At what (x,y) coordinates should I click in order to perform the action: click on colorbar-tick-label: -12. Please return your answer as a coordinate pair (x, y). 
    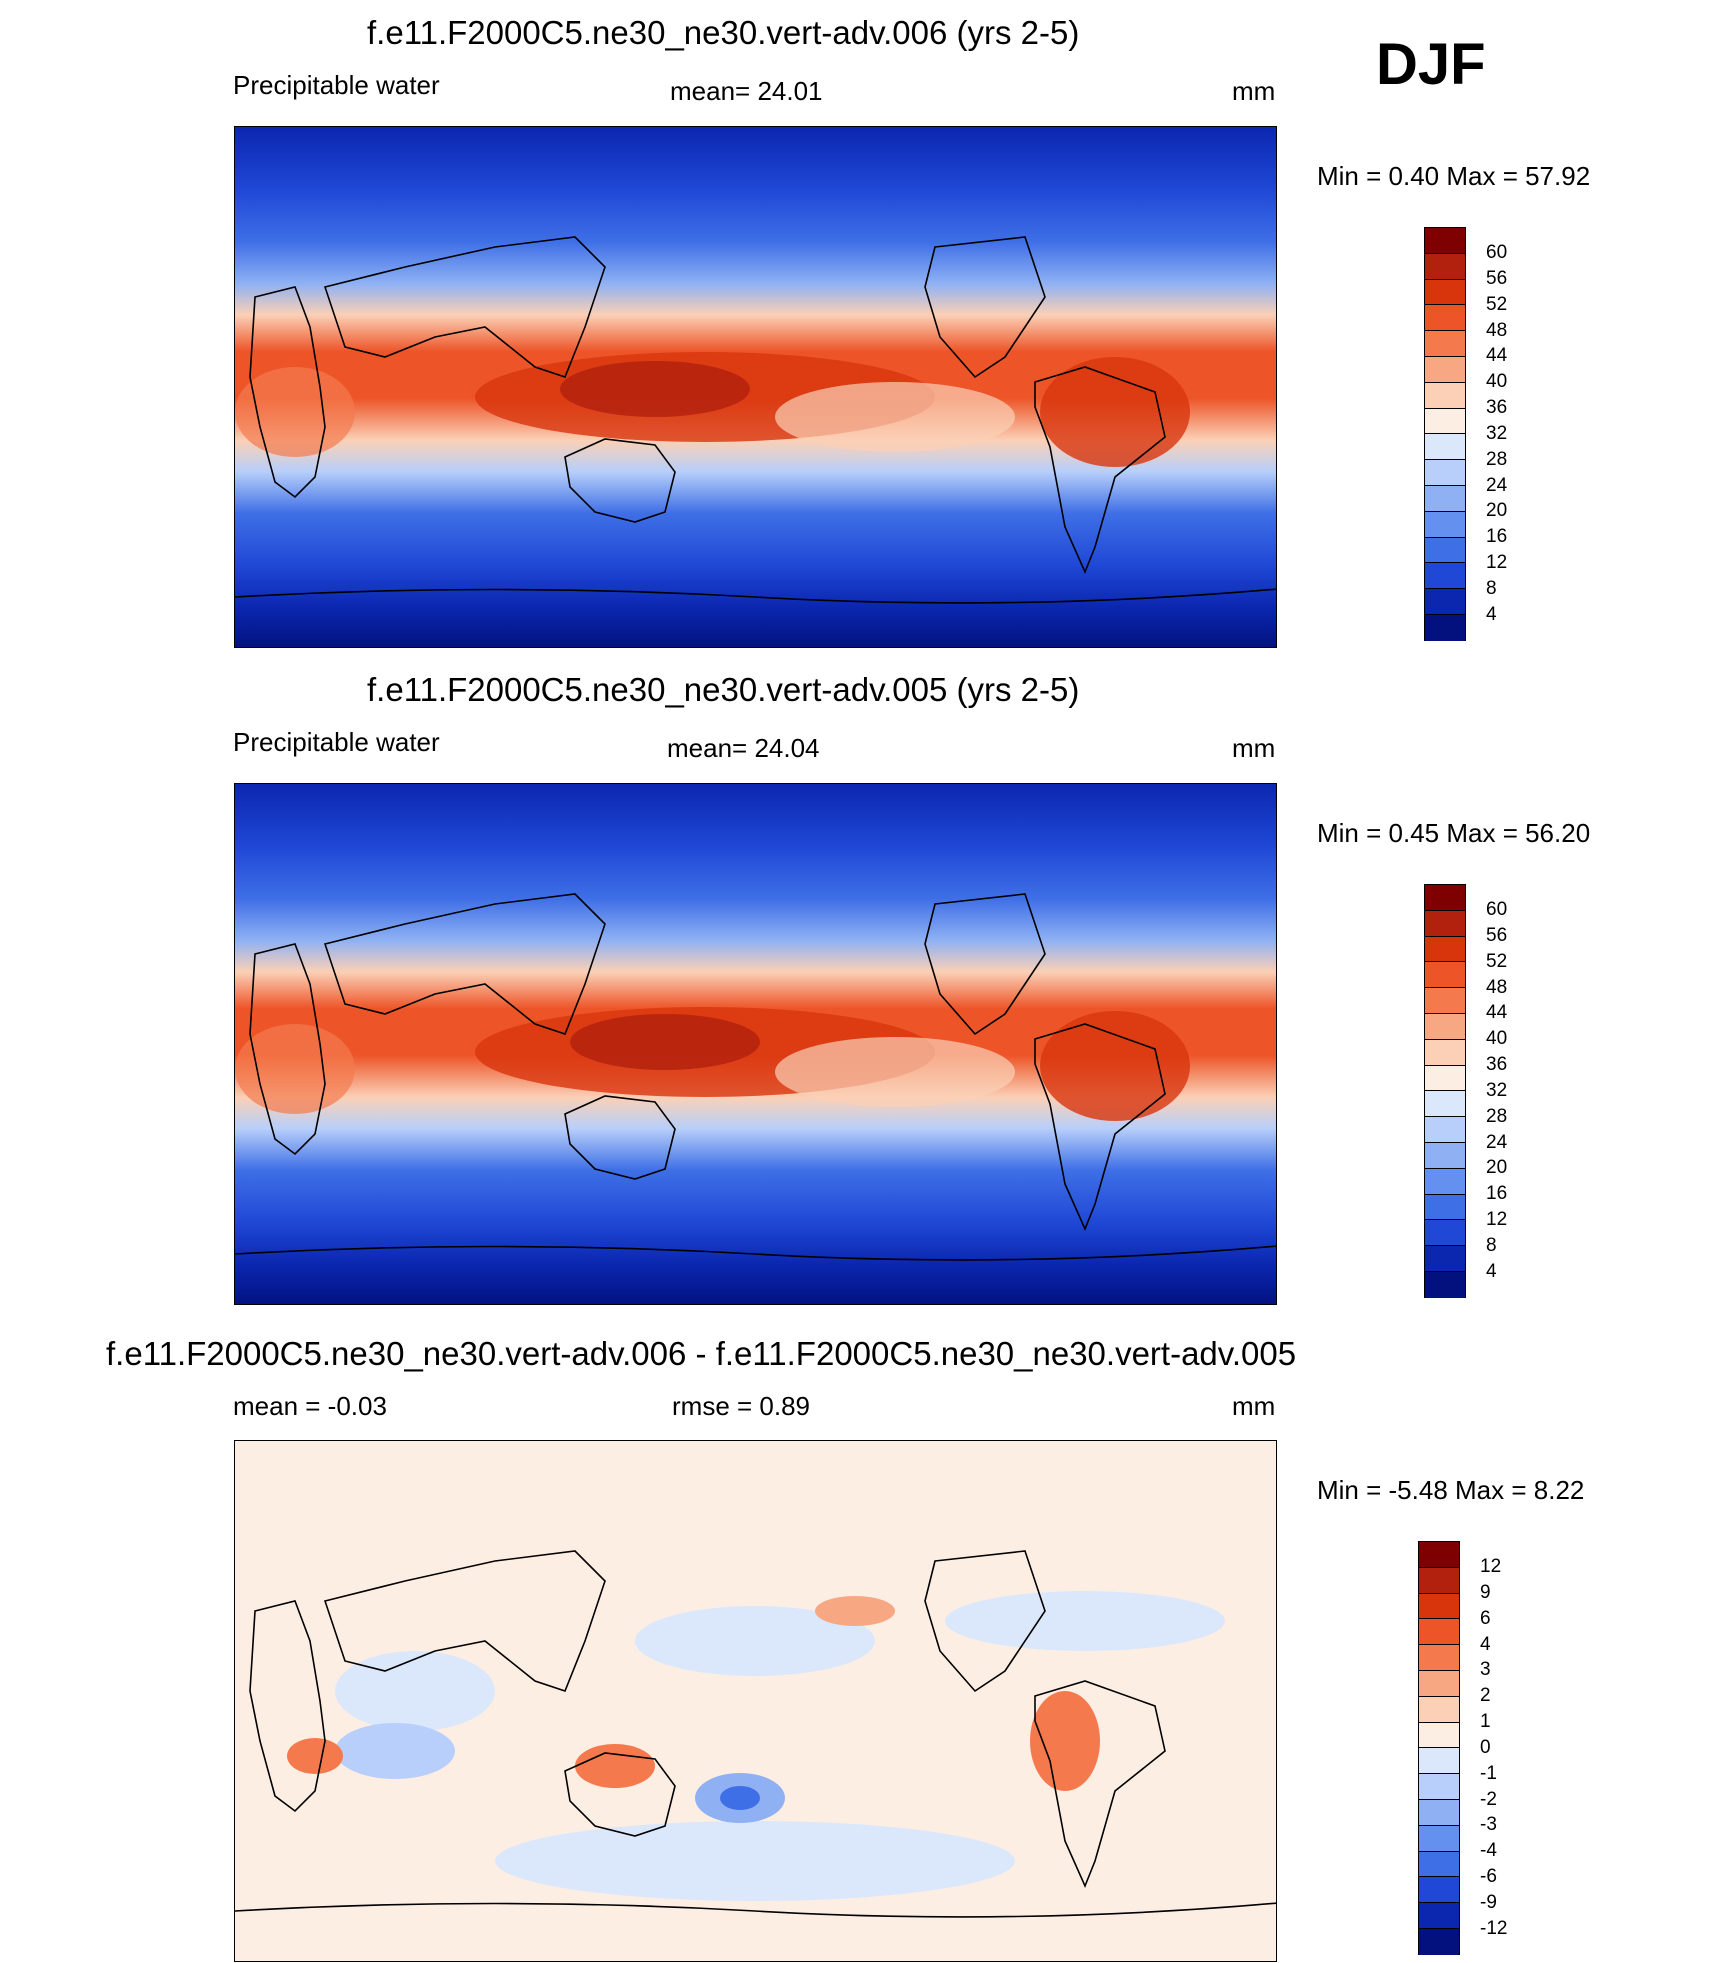
    Looking at the image, I should click on (1494, 1928).